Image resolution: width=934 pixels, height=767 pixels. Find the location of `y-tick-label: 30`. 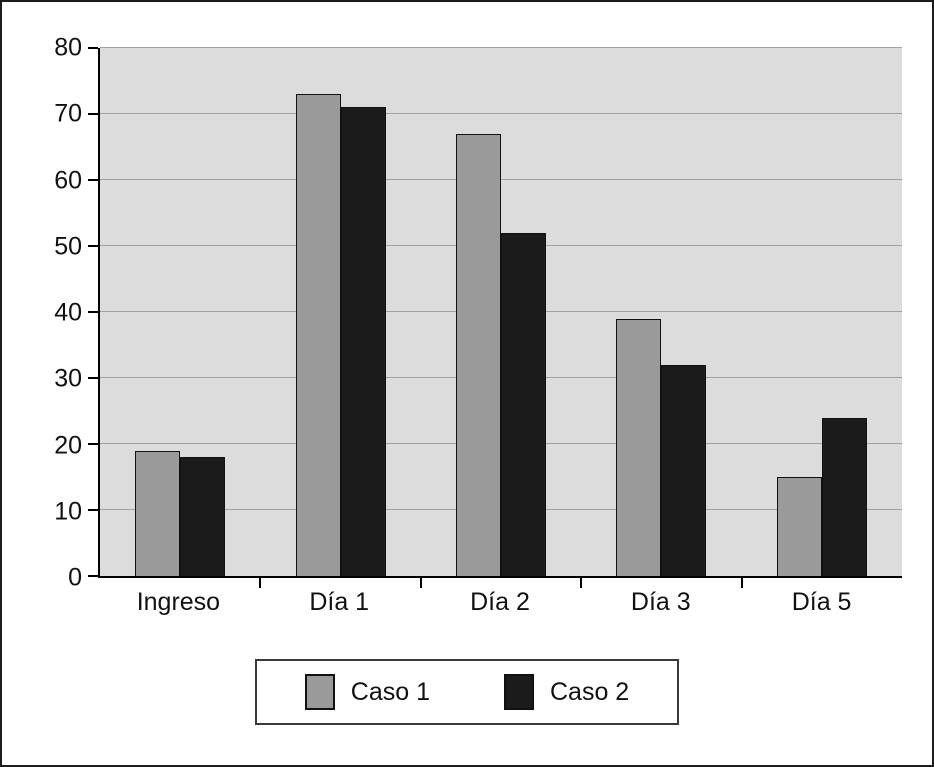

y-tick-label: 30 is located at coordinates (68, 378).